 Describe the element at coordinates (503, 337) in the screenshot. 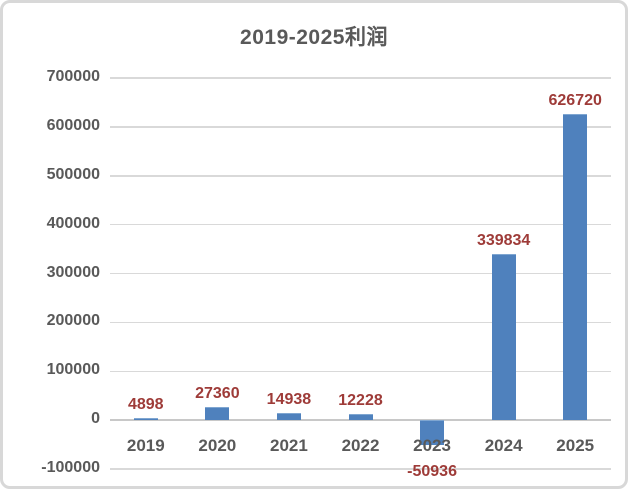

I see `bar-2024` at that location.